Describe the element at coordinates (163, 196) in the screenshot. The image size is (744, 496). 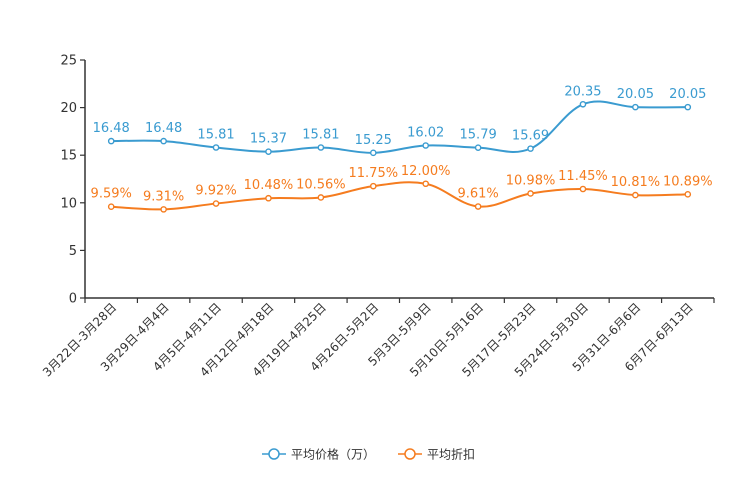
I see `data-label: 9.31%` at that location.